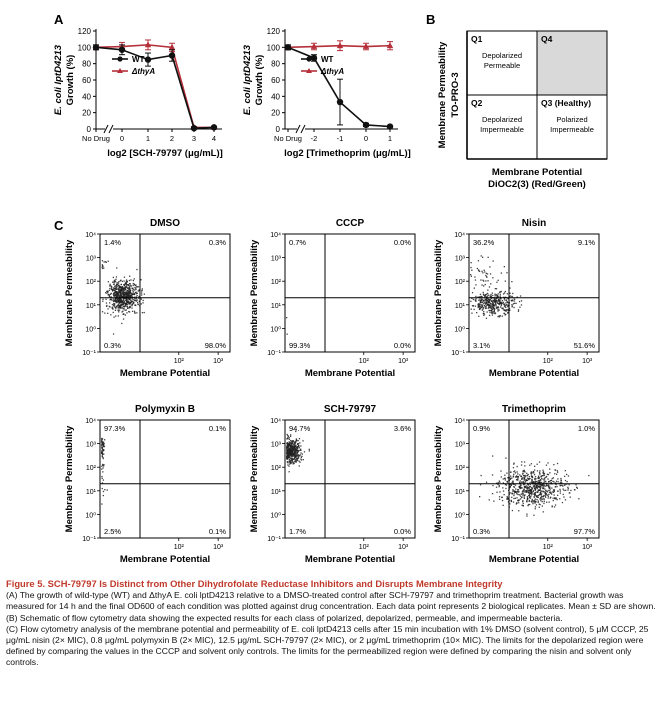  Describe the element at coordinates (366, 45) in the screenshot. I see `data-point-thya` at that location.